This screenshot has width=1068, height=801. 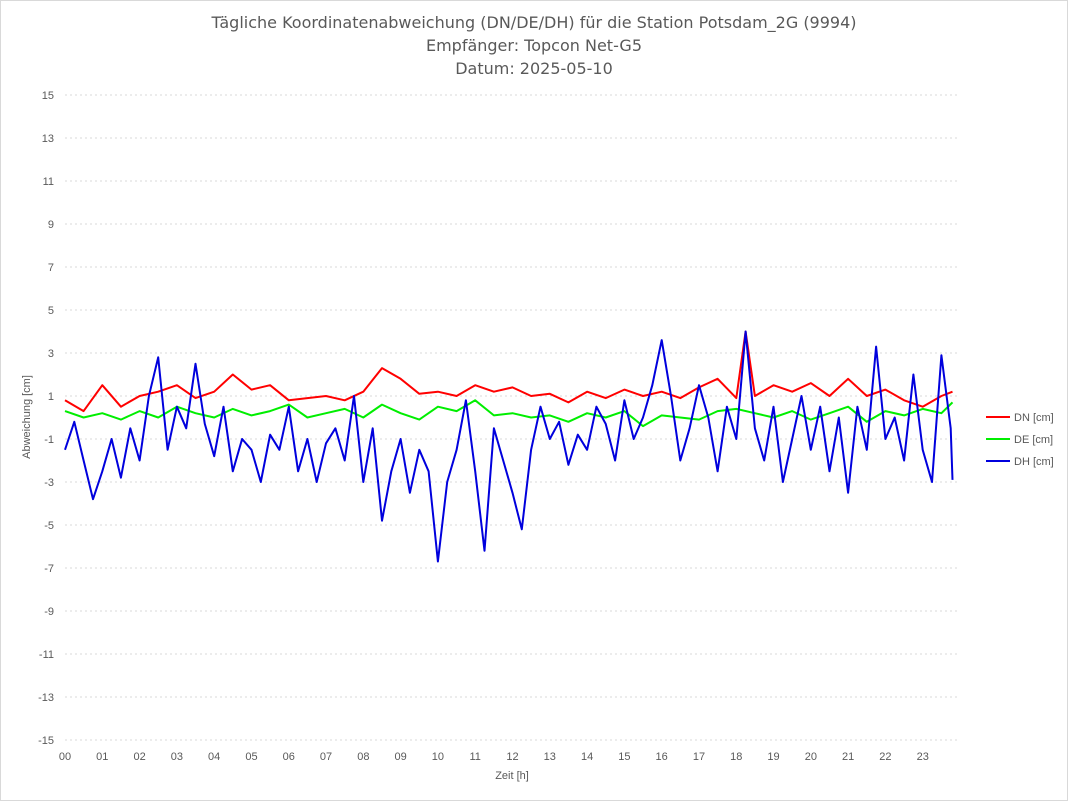 I want to click on x-tick-label: 15, so click(x=624, y=757).